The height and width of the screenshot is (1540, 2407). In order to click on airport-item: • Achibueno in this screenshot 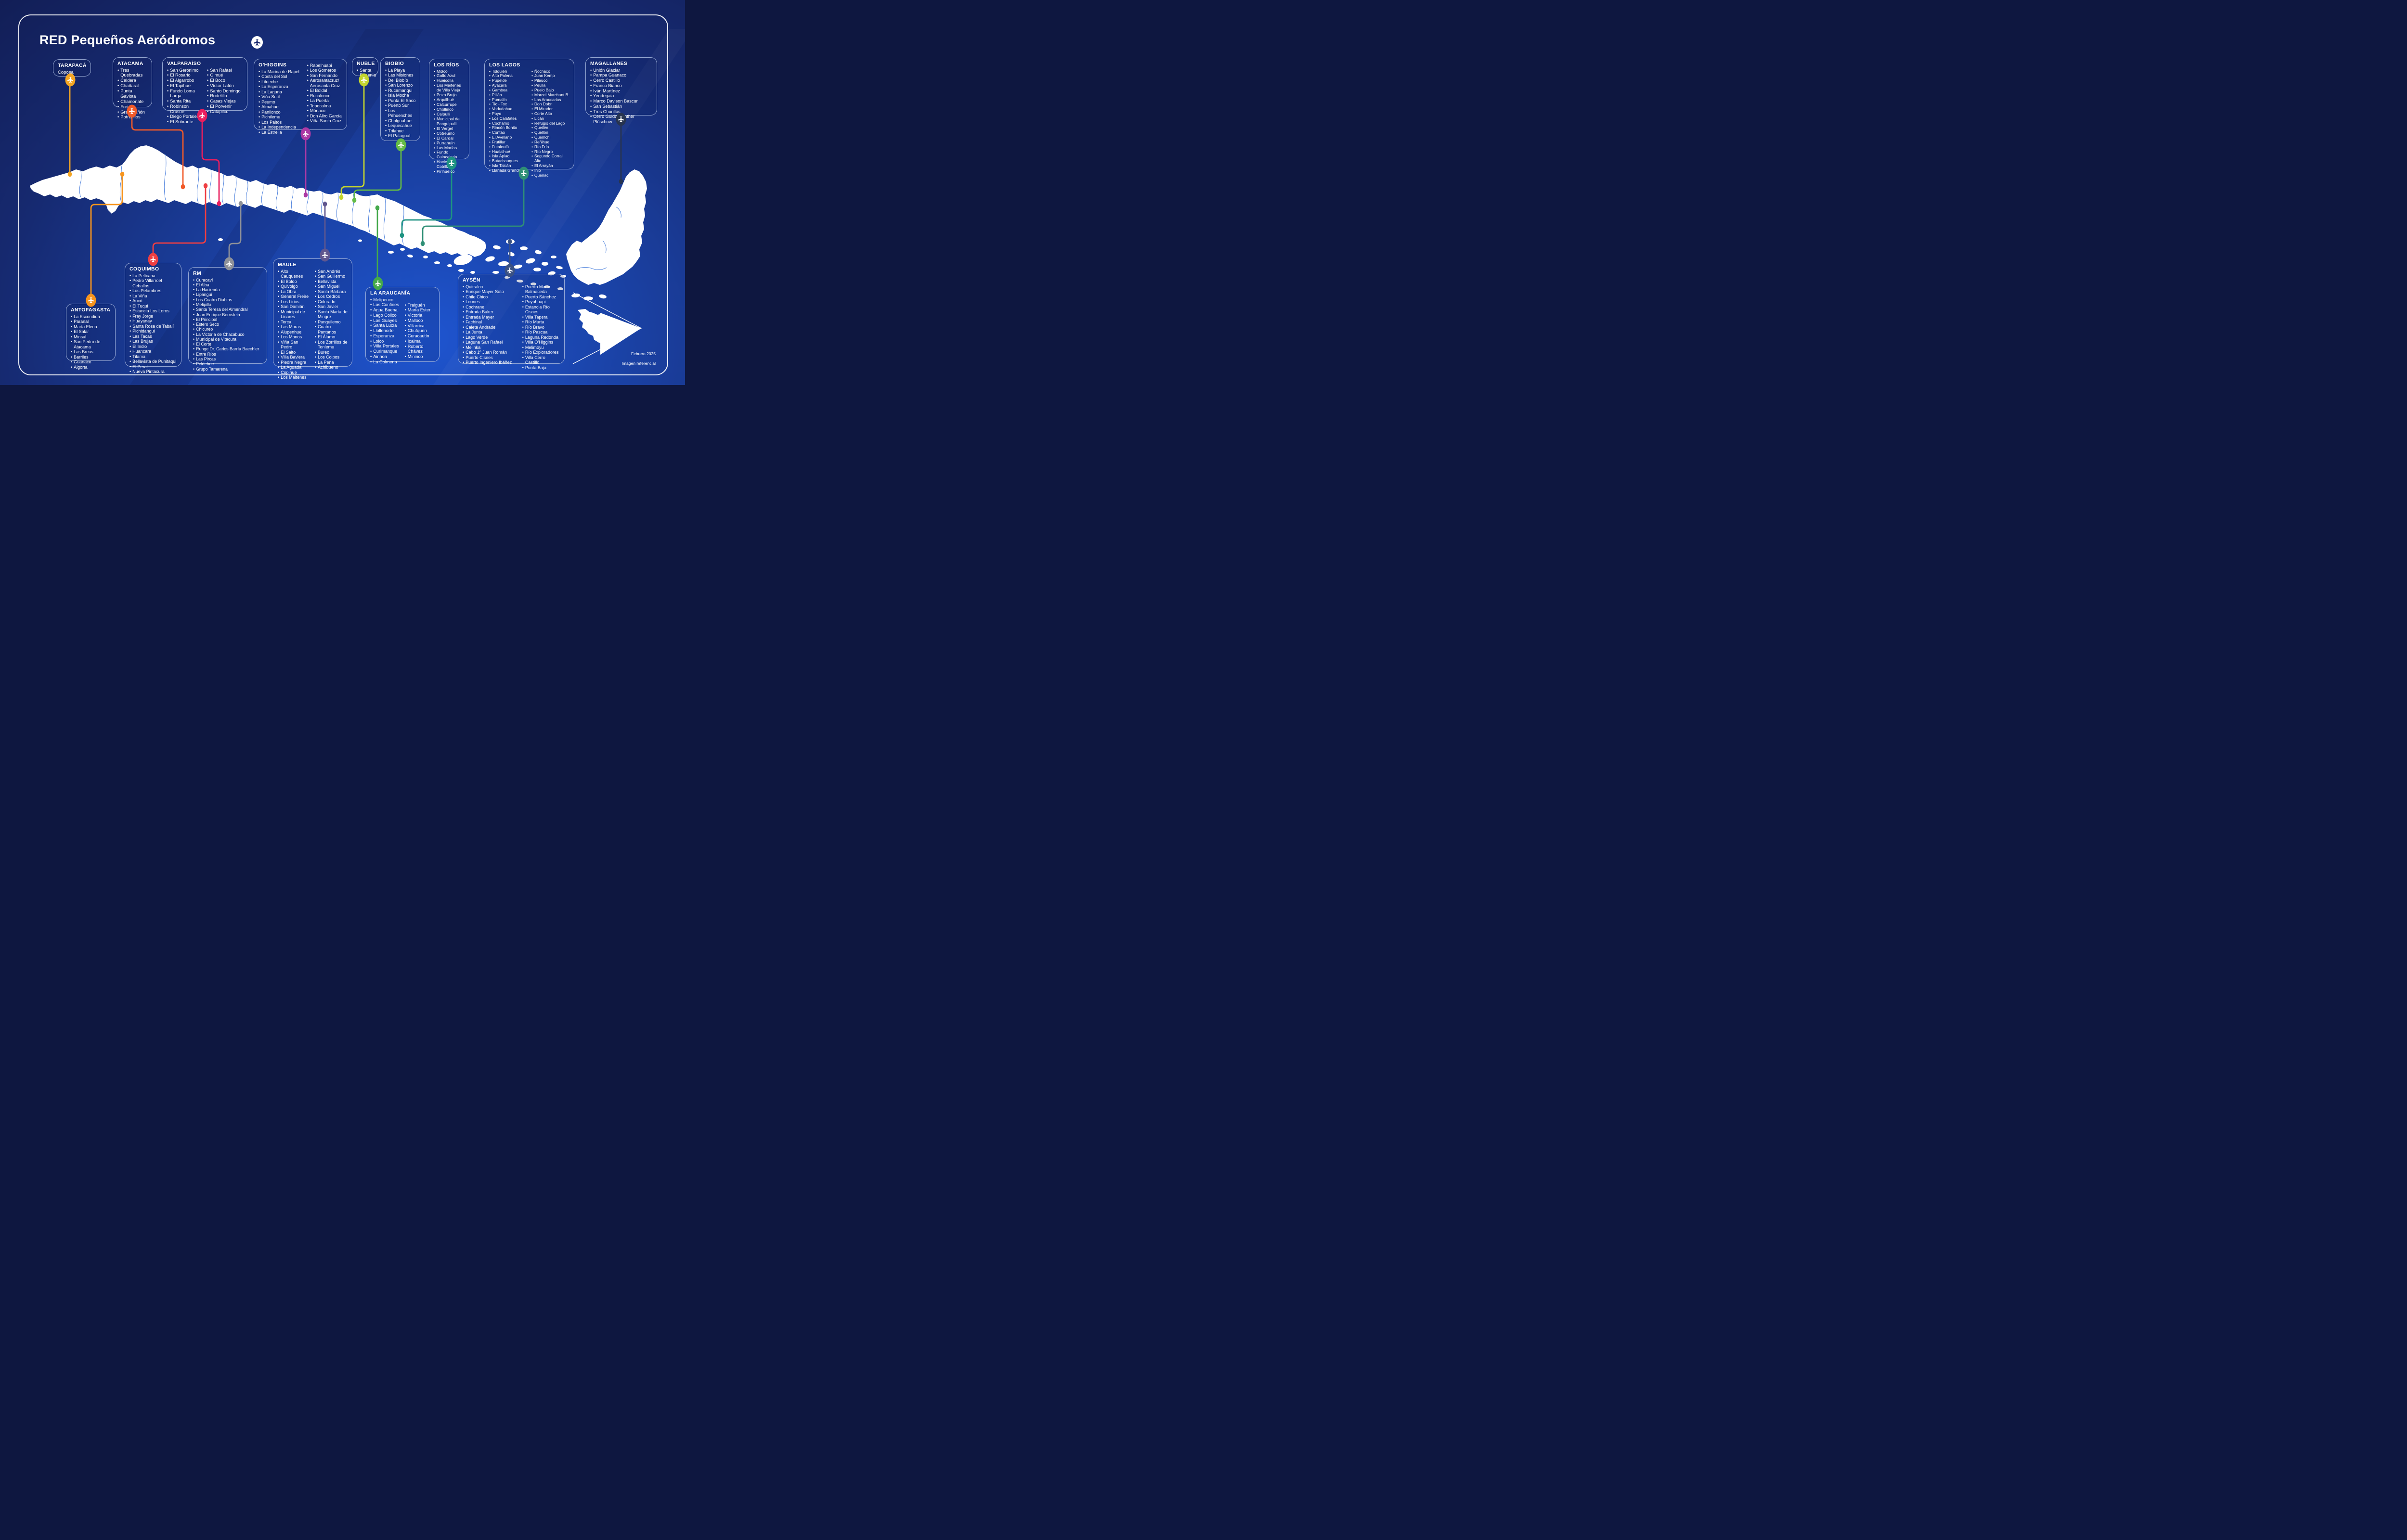, I will do `click(331, 367)`.